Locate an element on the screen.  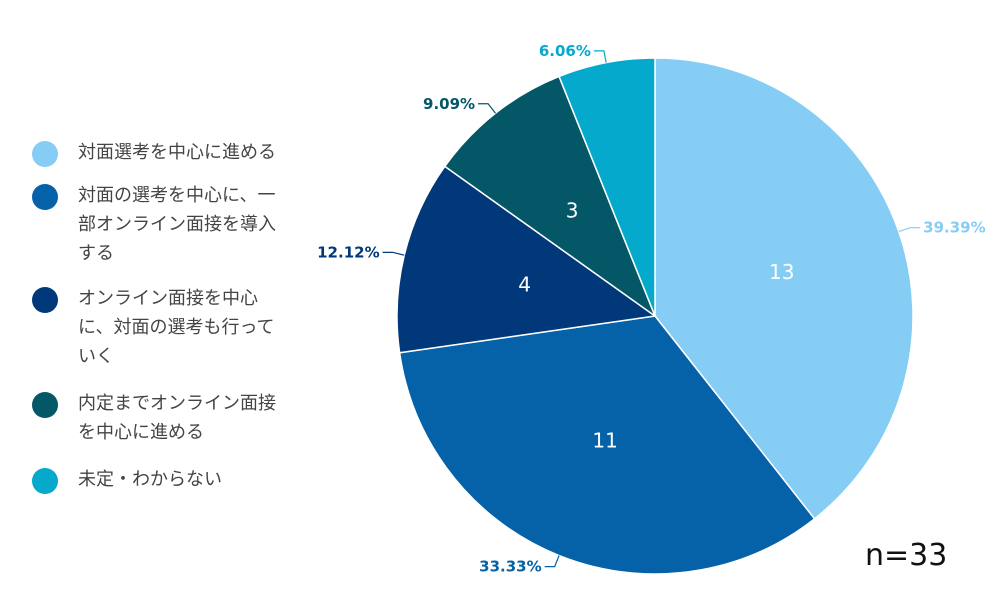
slice-percent-label-3: 12.12% is located at coordinates (348, 252).